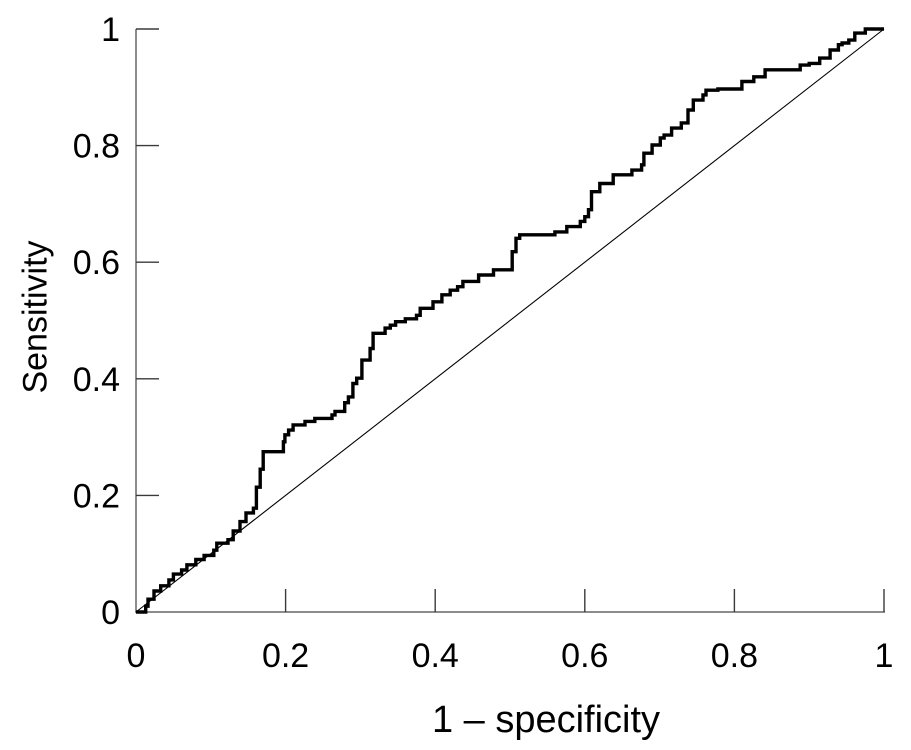 Image resolution: width=911 pixels, height=750 pixels. What do you see at coordinates (96, 147) in the screenshot?
I see `y-tick-label: 0.8` at bounding box center [96, 147].